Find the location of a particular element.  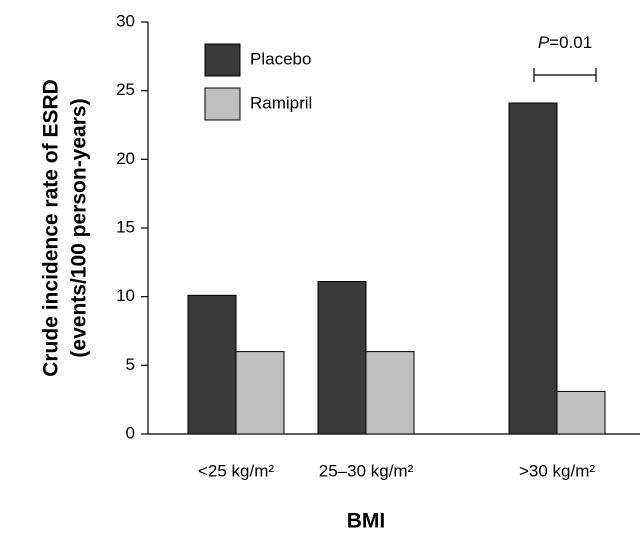

x-axis-title: BMI is located at coordinates (366, 521).